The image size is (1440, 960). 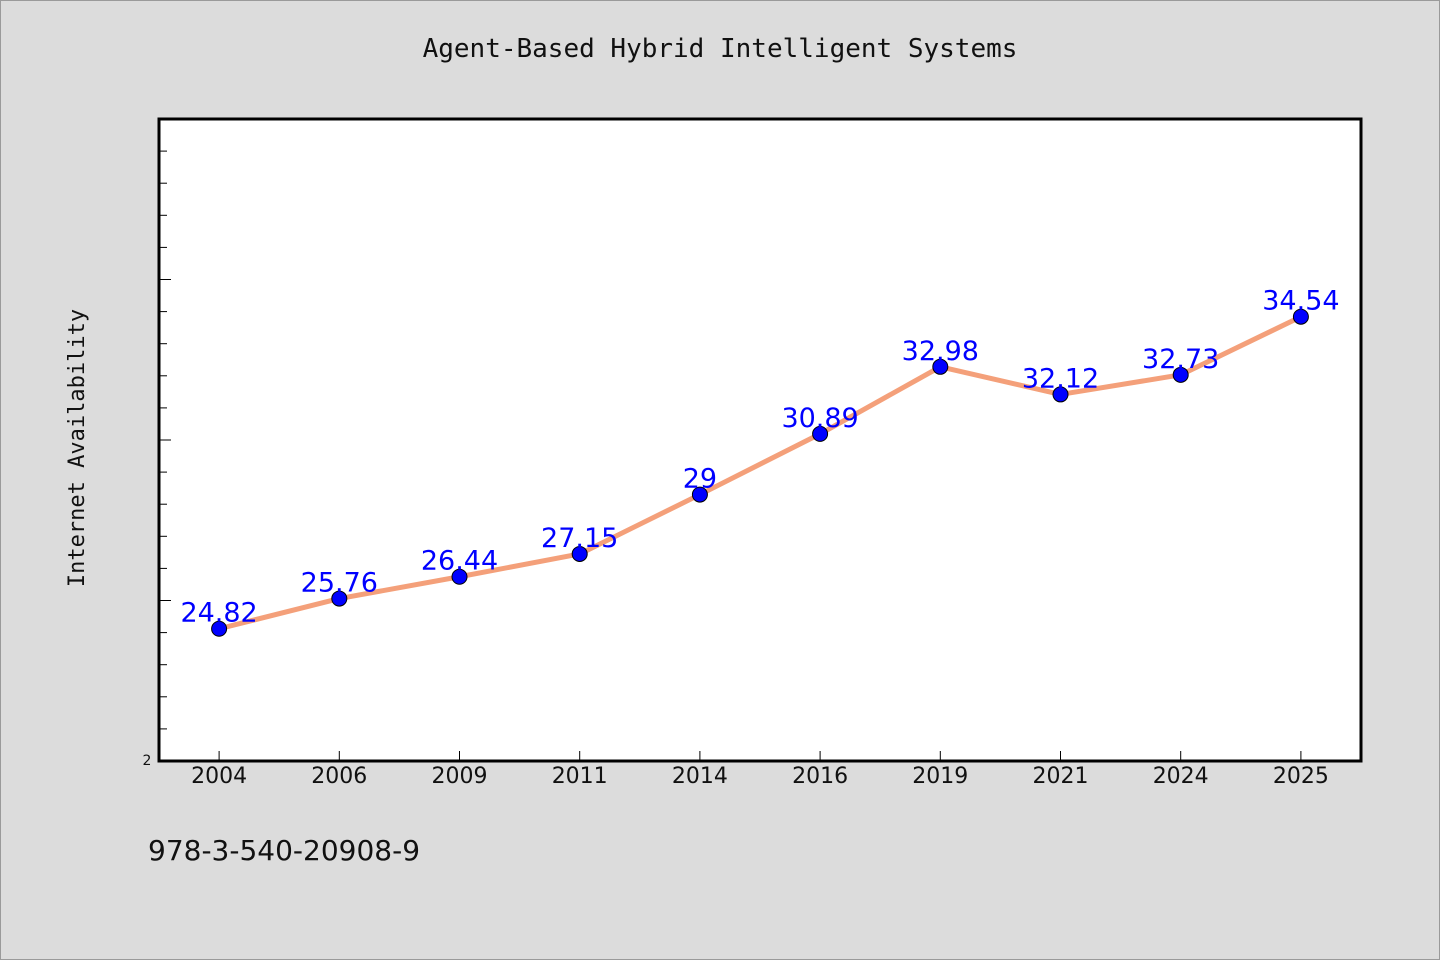 I want to click on x-tick-label: 2006, so click(x=339, y=776).